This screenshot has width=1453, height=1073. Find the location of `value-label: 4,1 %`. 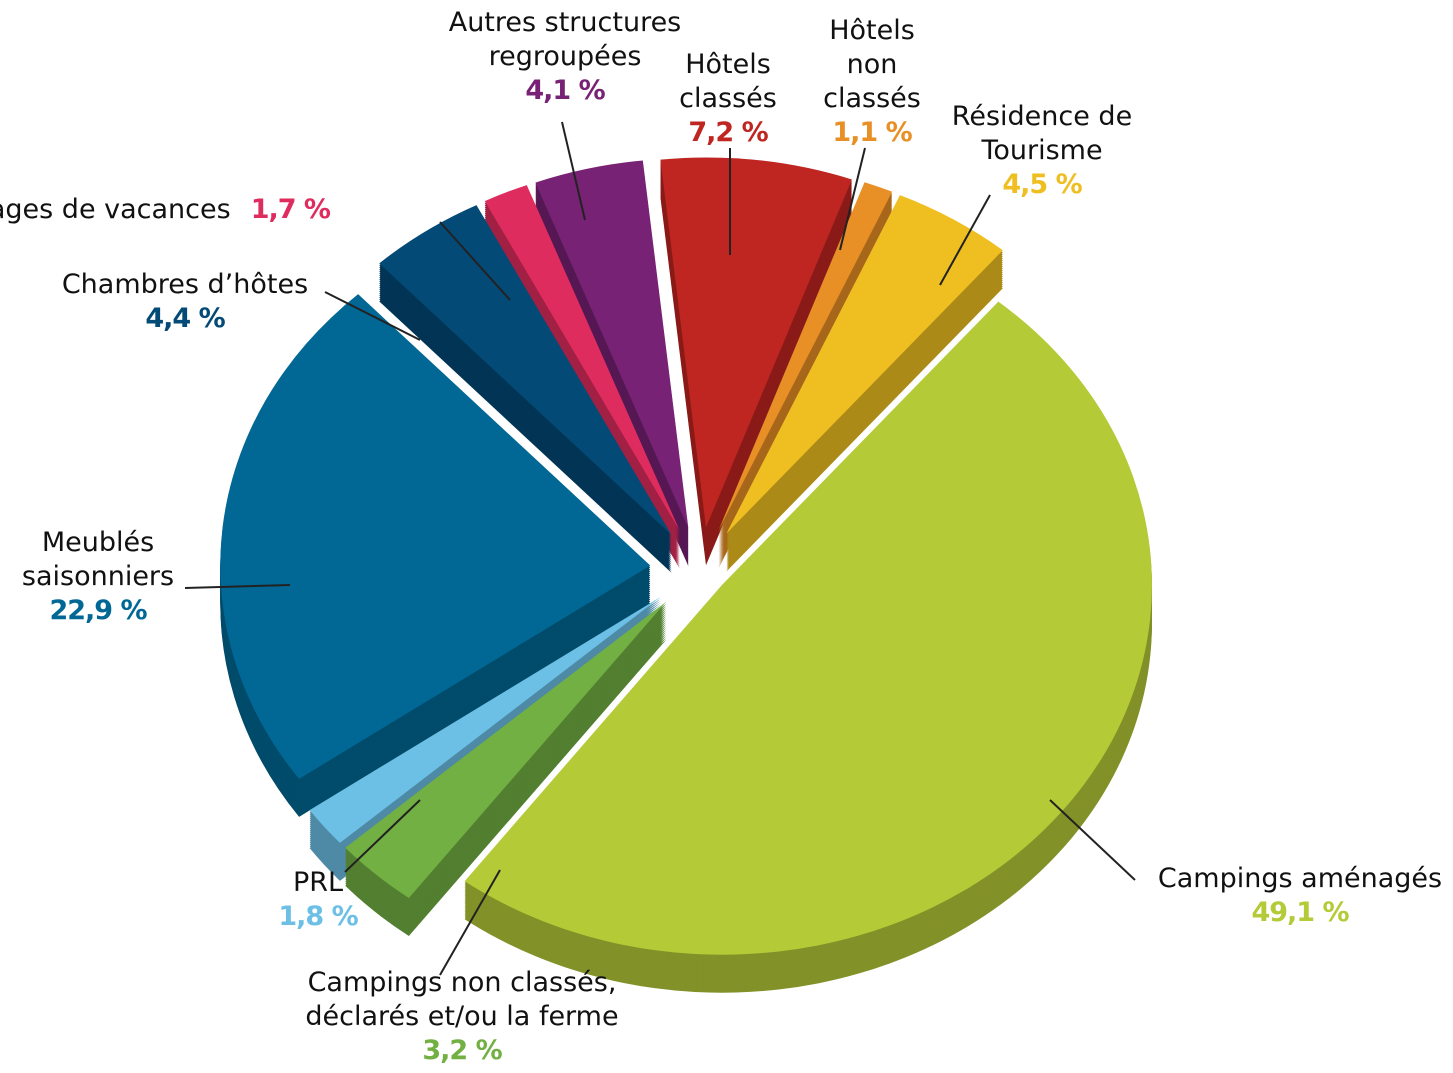

value-label: 4,1 % is located at coordinates (565, 90).